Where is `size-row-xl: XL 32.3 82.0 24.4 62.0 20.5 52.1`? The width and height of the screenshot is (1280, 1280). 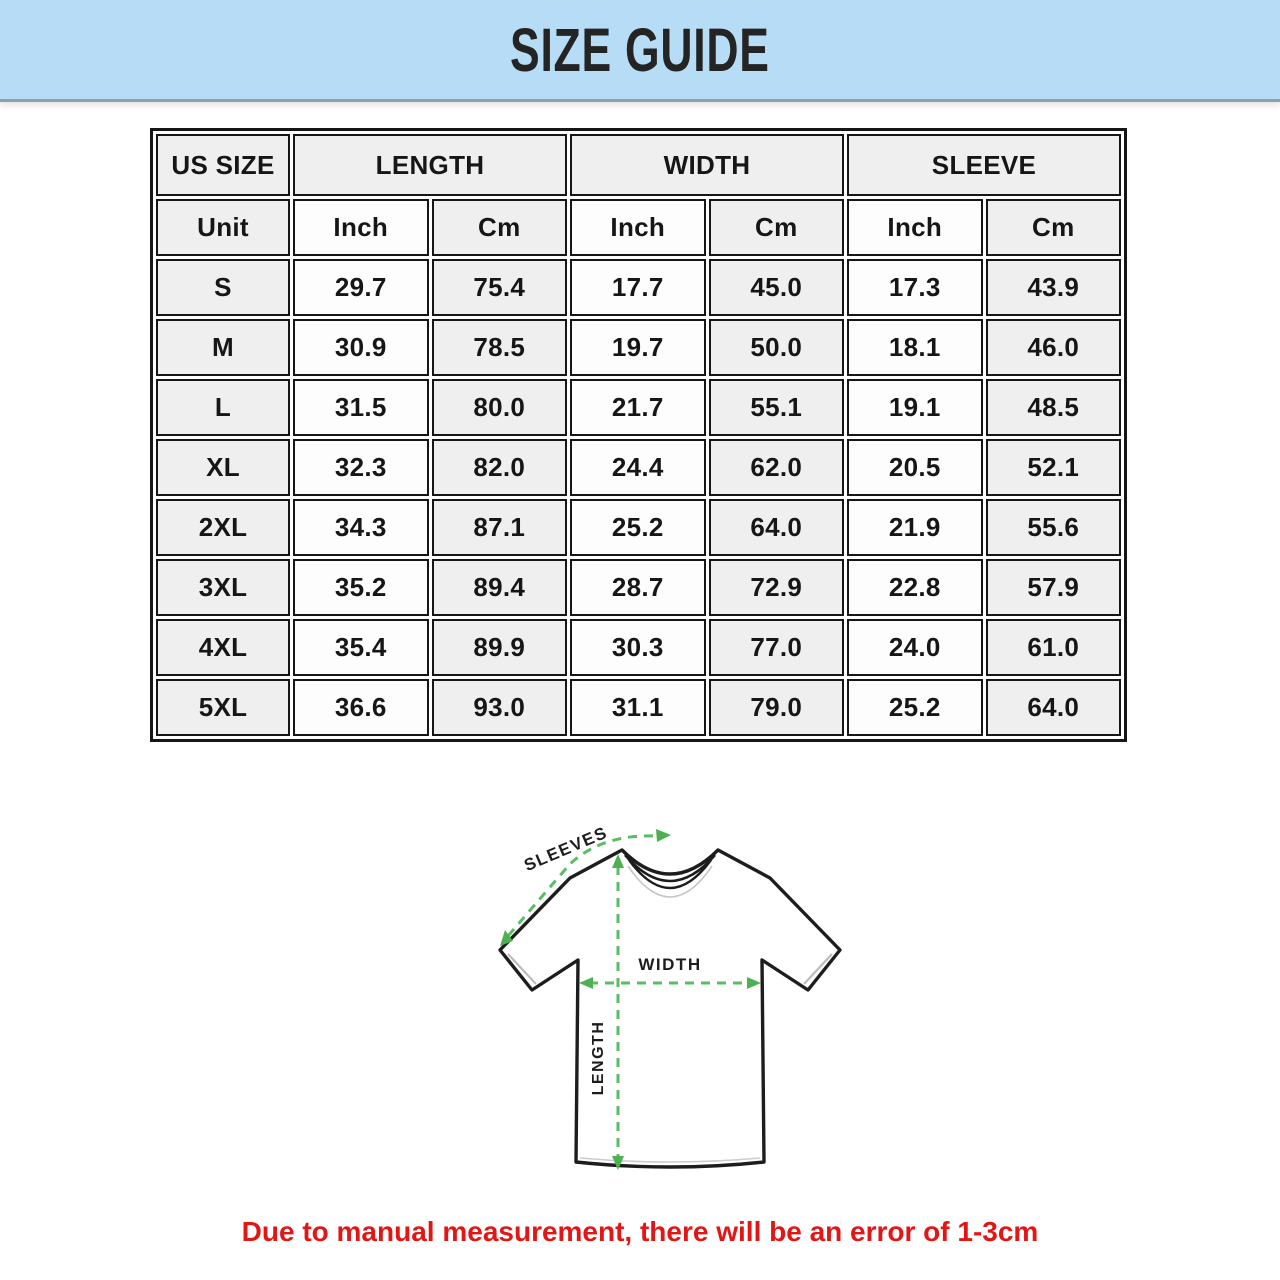 size-row-xl: XL 32.3 82.0 24.4 62.0 20.5 52.1 is located at coordinates (638, 467).